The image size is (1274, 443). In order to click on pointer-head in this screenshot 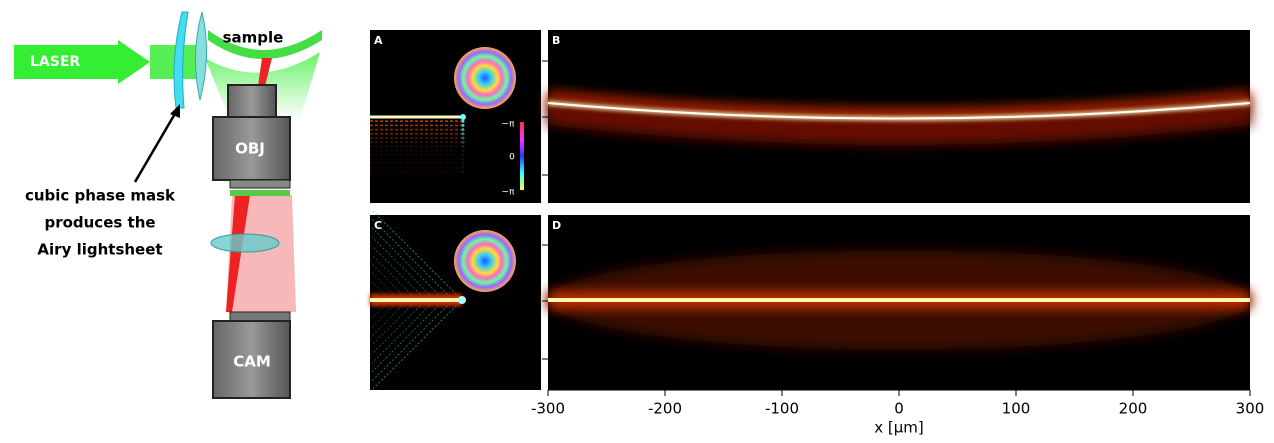, I will do `click(175, 111)`.